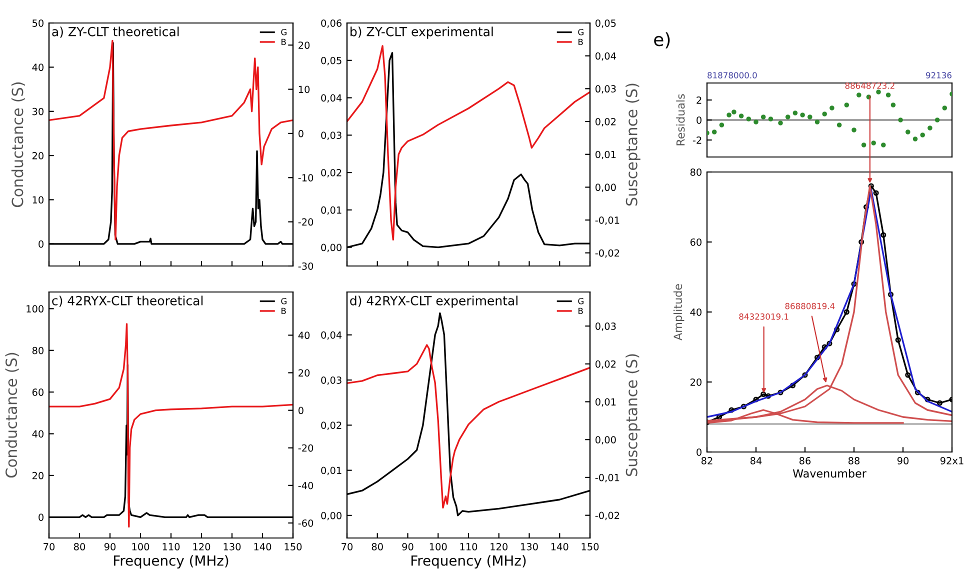 The height and width of the screenshot is (586, 973). What do you see at coordinates (606, 23) in the screenshot?
I see `y2-tick-label: 0,05` at bounding box center [606, 23].